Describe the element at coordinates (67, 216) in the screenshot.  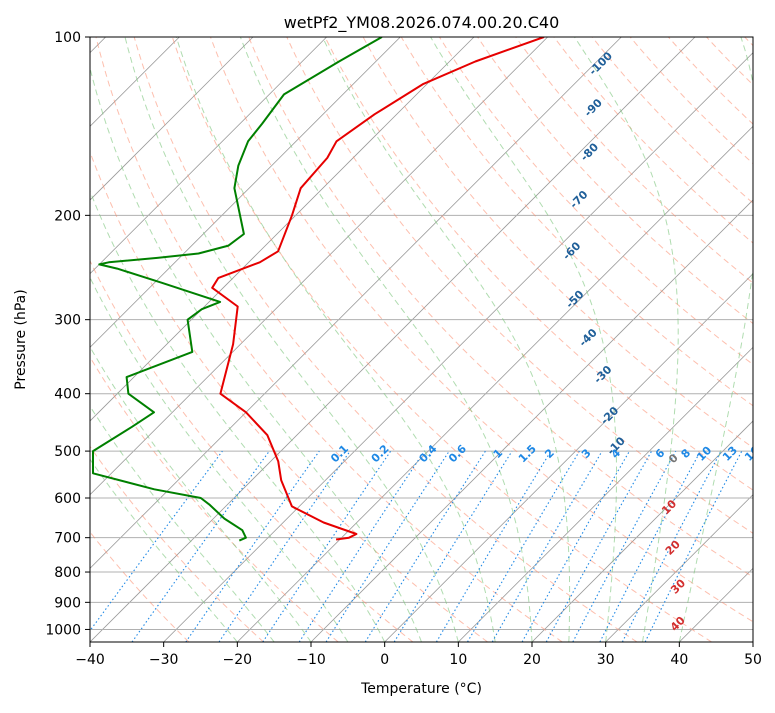
I see `y-tick-label: 200` at that location.